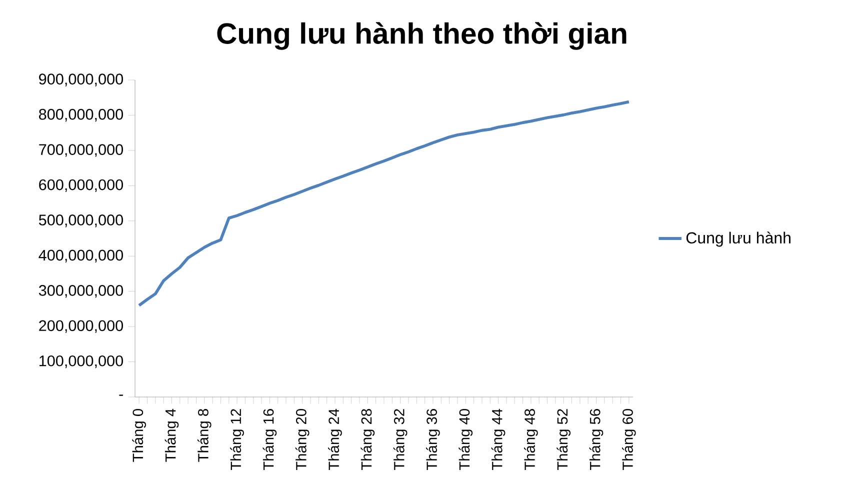 The height and width of the screenshot is (494, 844). I want to click on x-tick-label: Tháng 56, so click(596, 439).